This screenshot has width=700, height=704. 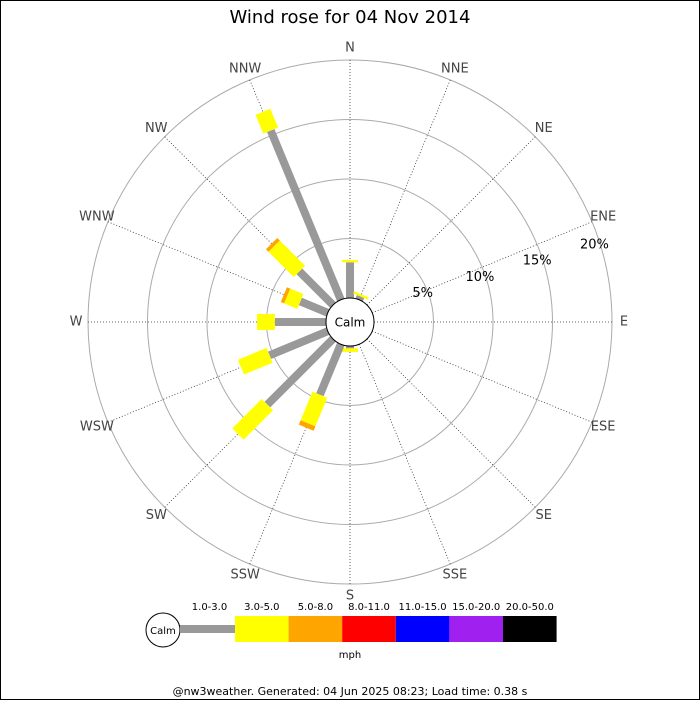 What do you see at coordinates (624, 322) in the screenshot?
I see `direction-label: E` at bounding box center [624, 322].